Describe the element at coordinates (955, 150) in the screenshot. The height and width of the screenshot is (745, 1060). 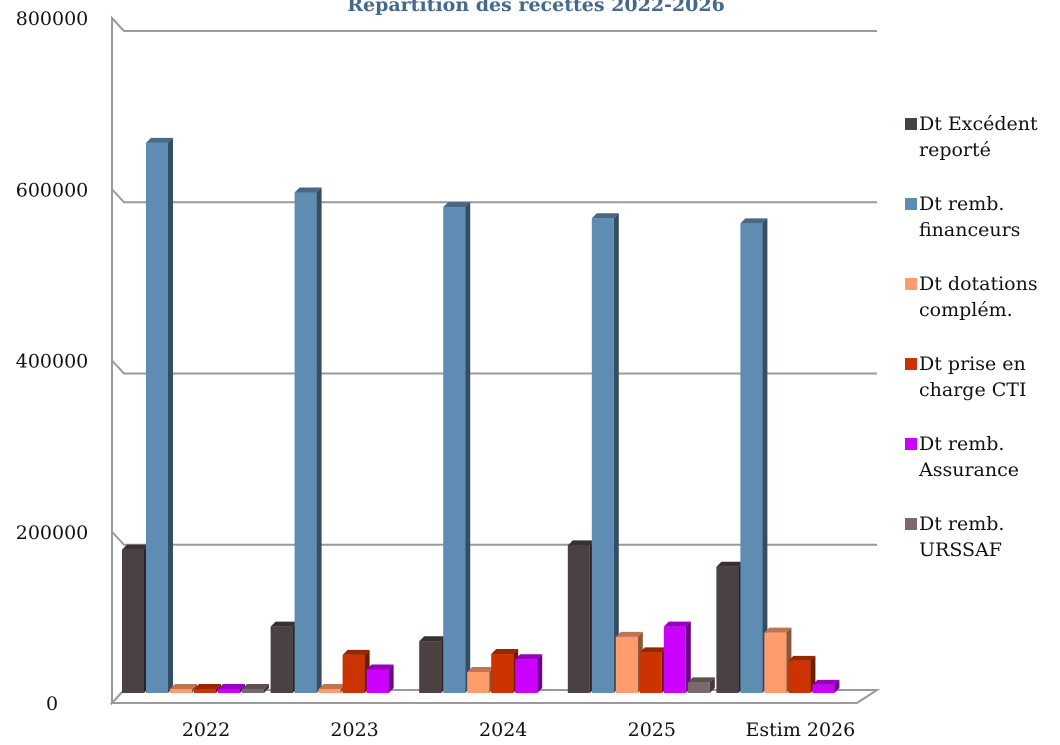
I see `legend-label: reporté` at that location.